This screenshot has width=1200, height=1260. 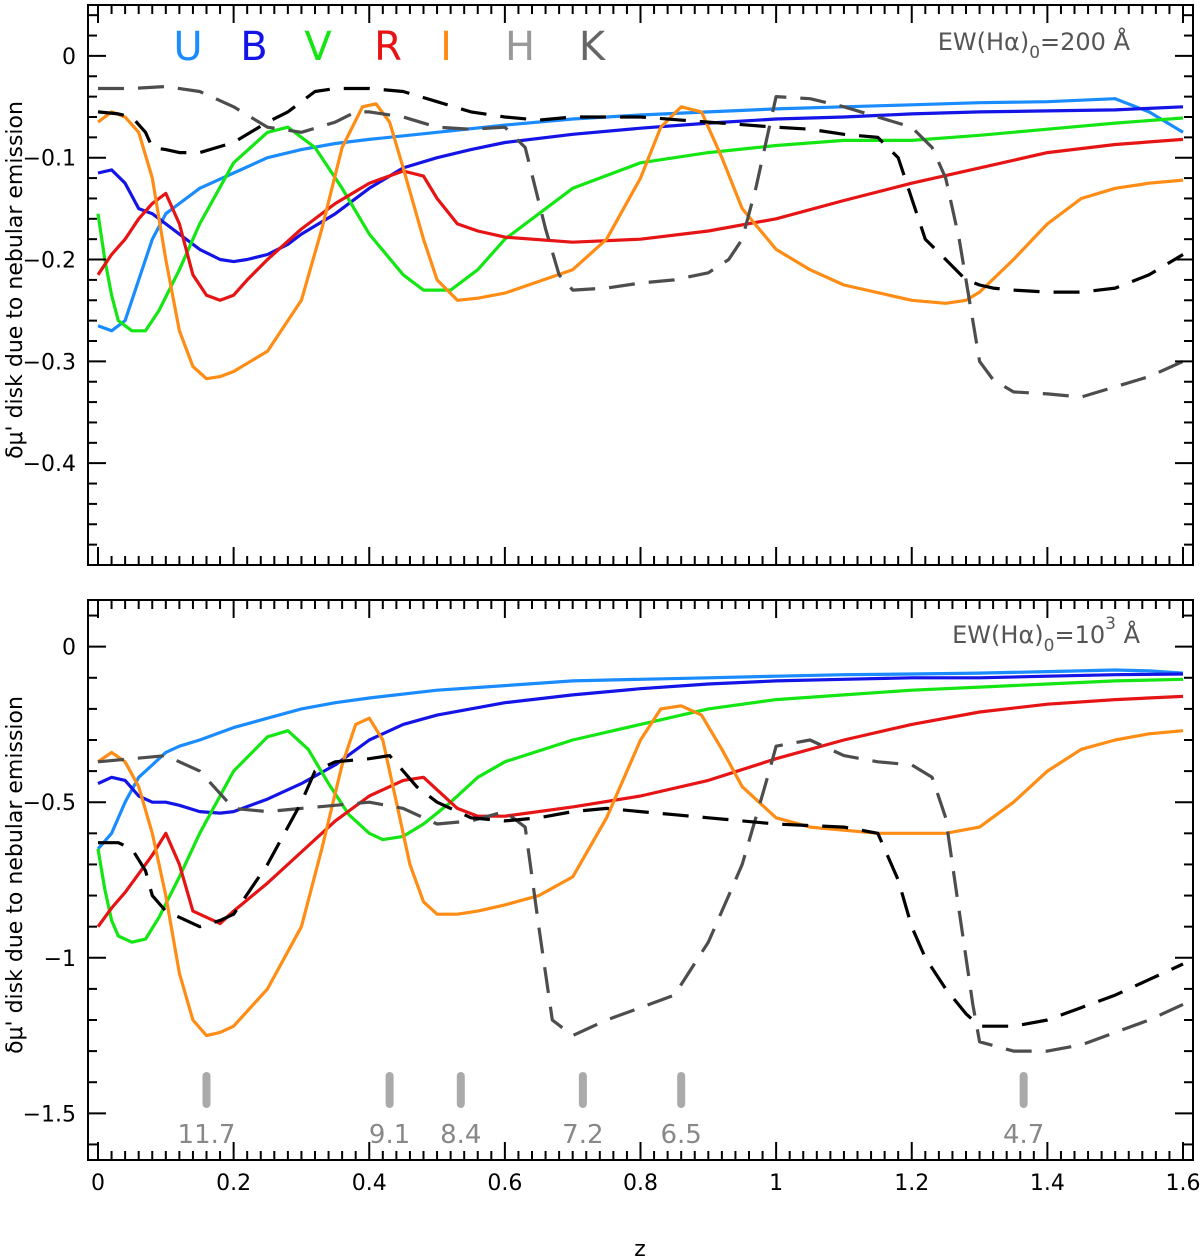 What do you see at coordinates (640, 1248) in the screenshot?
I see `x-axis-title: z` at bounding box center [640, 1248].